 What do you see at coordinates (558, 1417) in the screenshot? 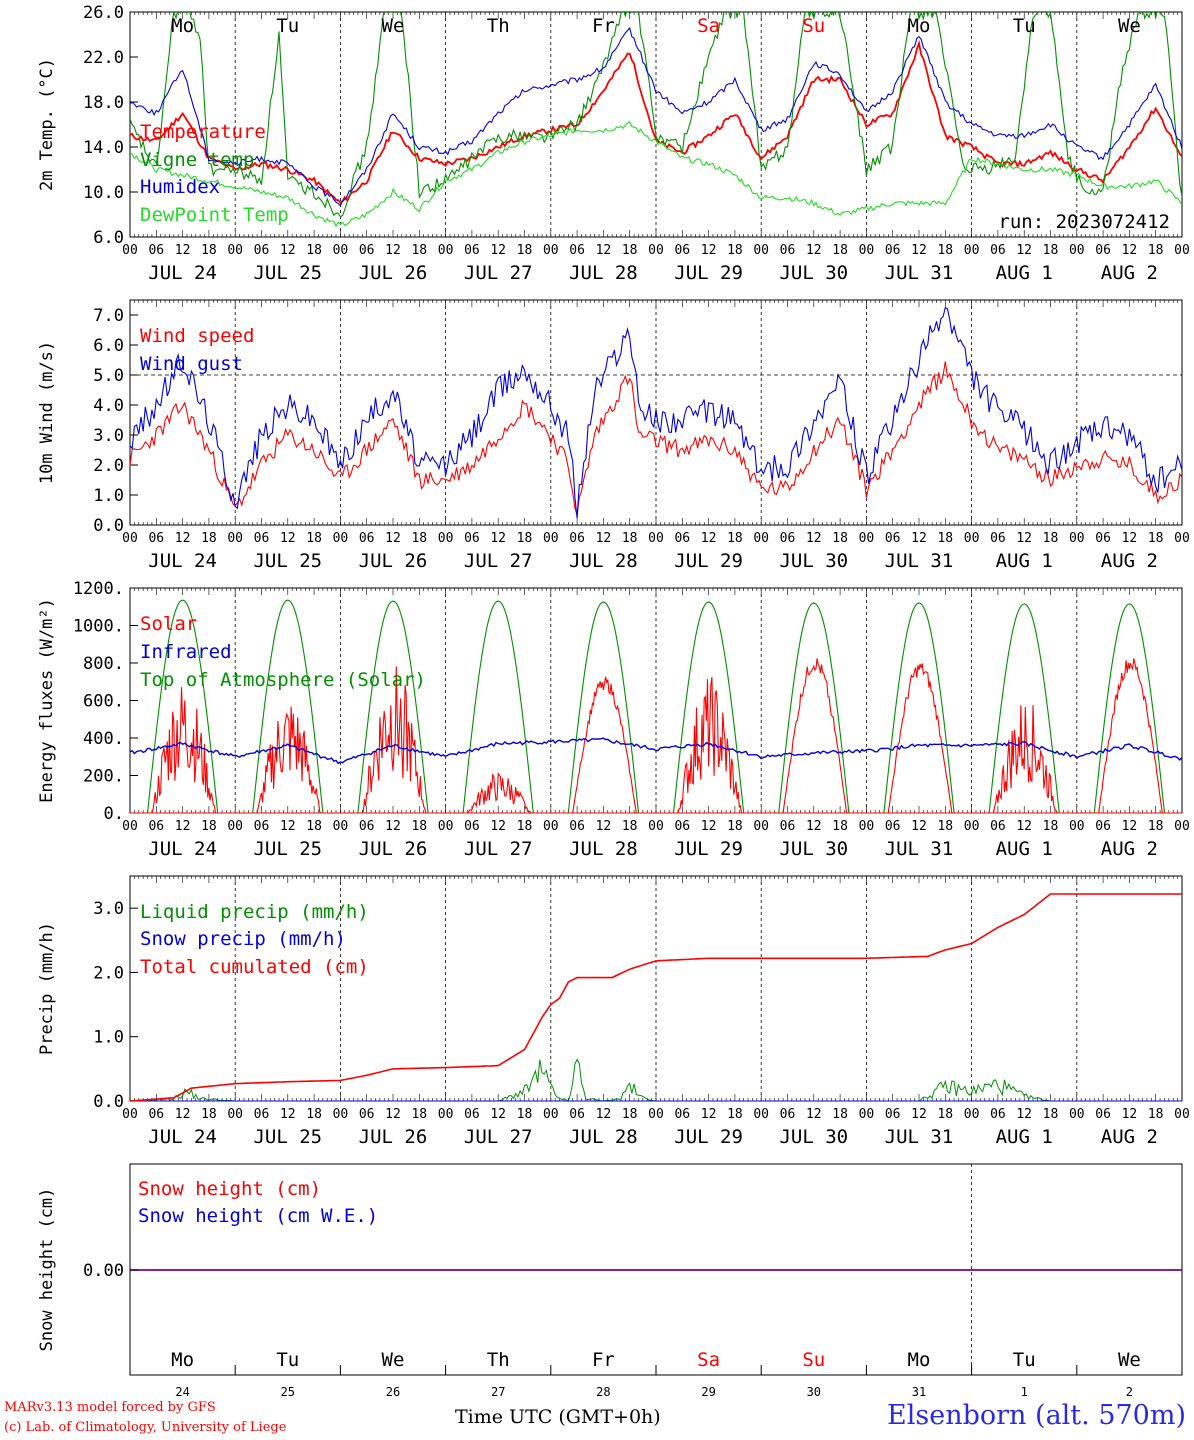
I see `time-axis-label: Time UTC (GMT+0h)` at bounding box center [558, 1417].